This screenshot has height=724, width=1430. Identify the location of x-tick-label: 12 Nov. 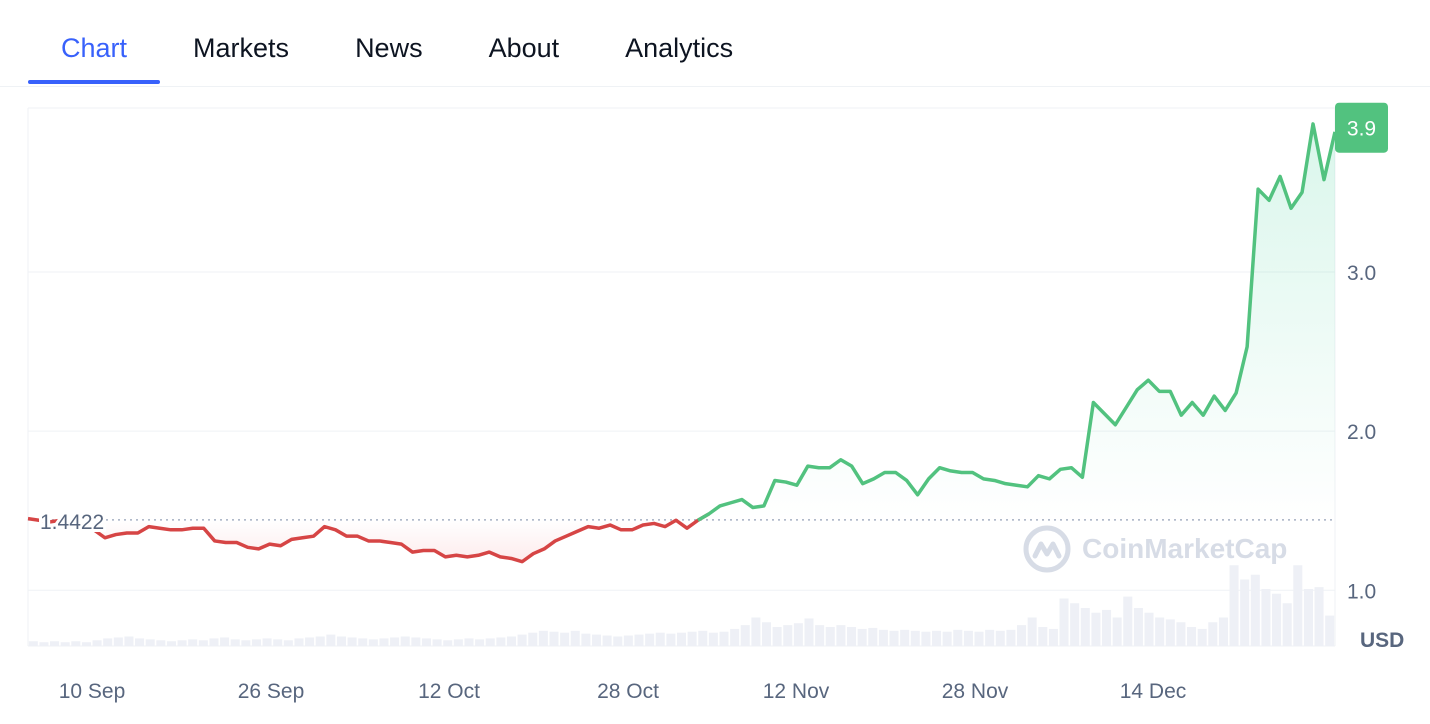
(796, 691).